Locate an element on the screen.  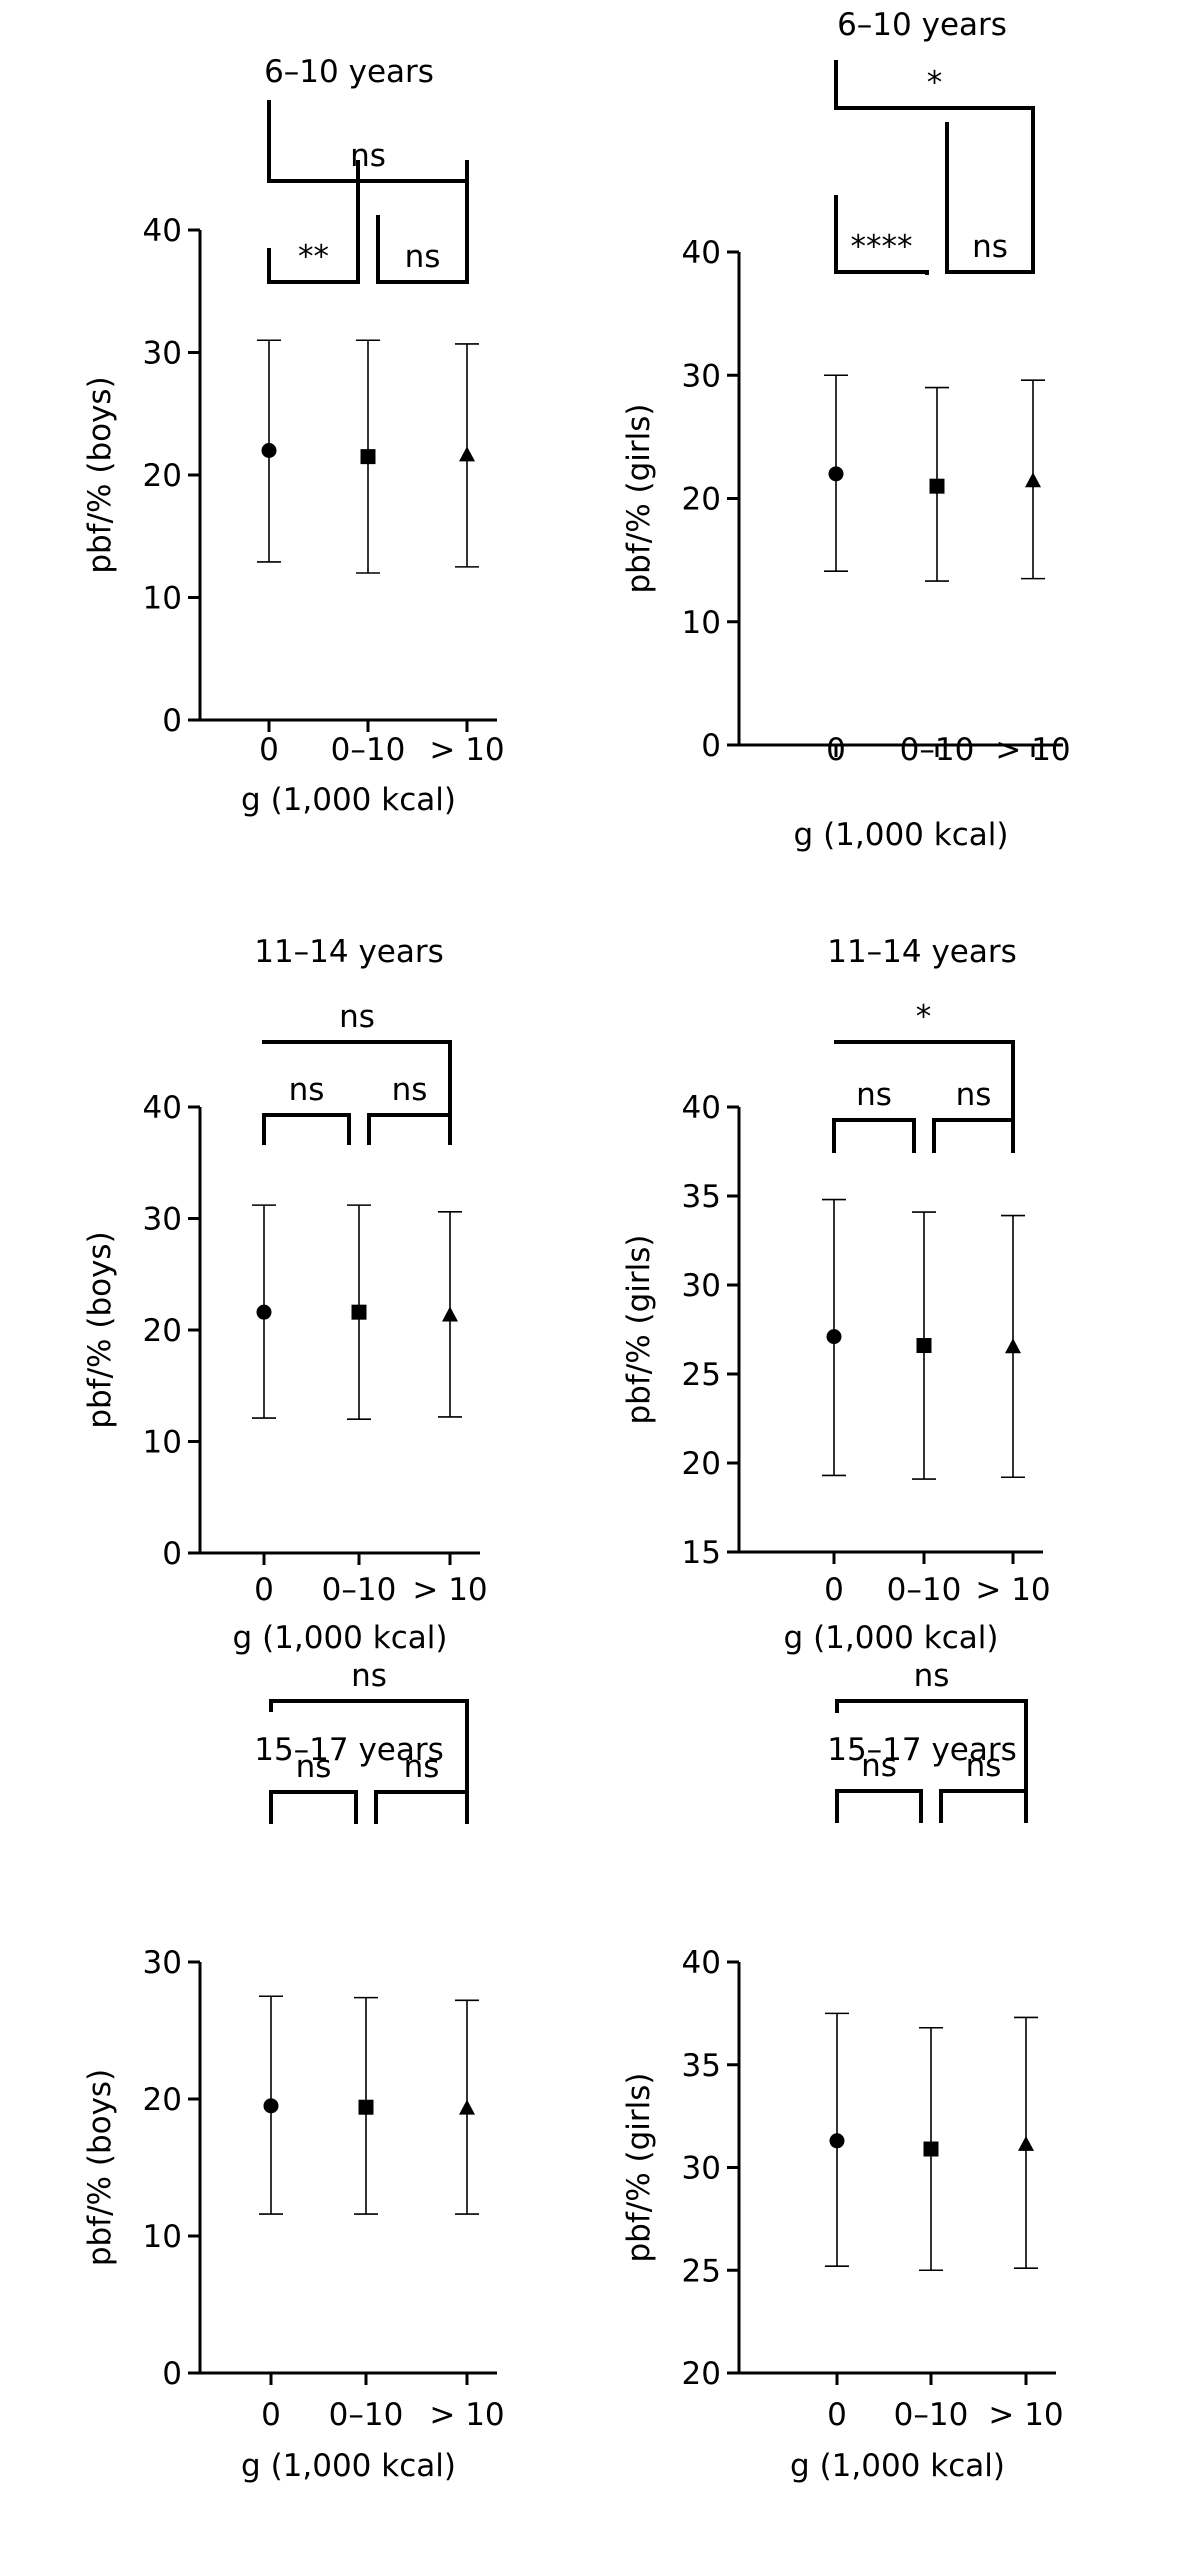
significance-label: **** is located at coordinates (882, 247).